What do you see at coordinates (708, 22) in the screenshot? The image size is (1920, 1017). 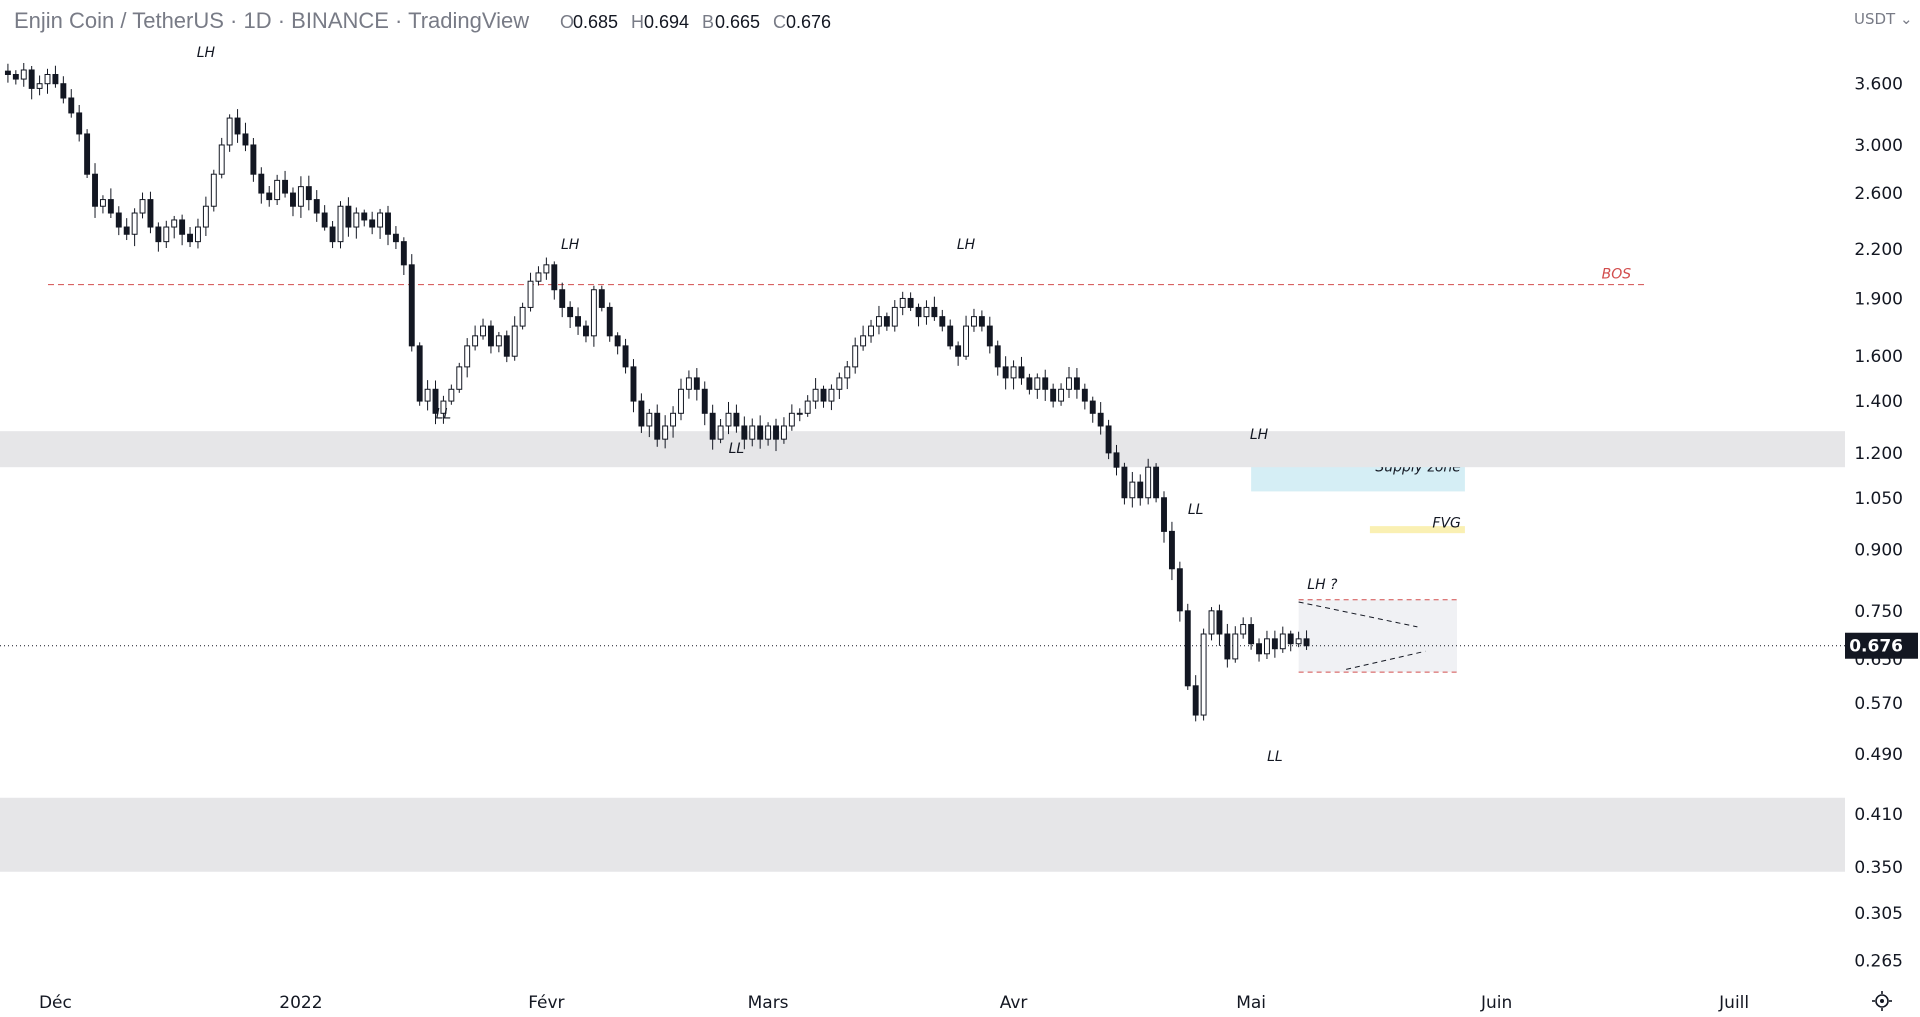 I see `ohlc-key-b: B` at bounding box center [708, 22].